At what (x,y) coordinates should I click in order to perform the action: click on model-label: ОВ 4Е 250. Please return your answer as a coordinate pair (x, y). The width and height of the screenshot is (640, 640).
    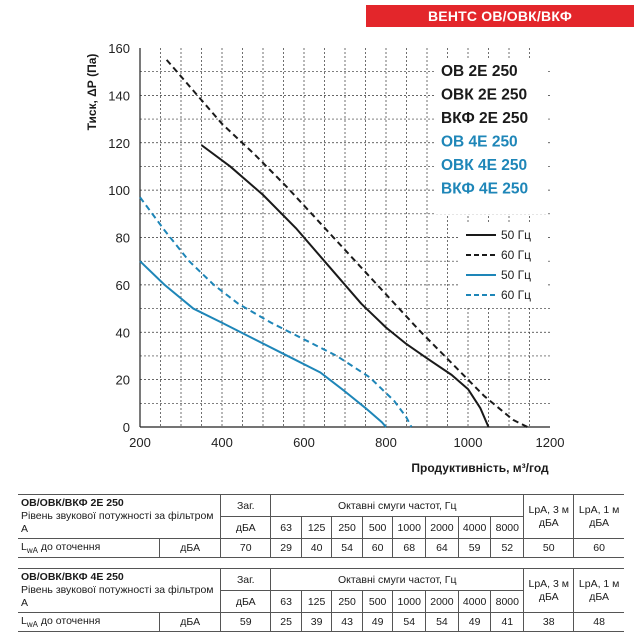
    Looking at the image, I should click on (479, 142).